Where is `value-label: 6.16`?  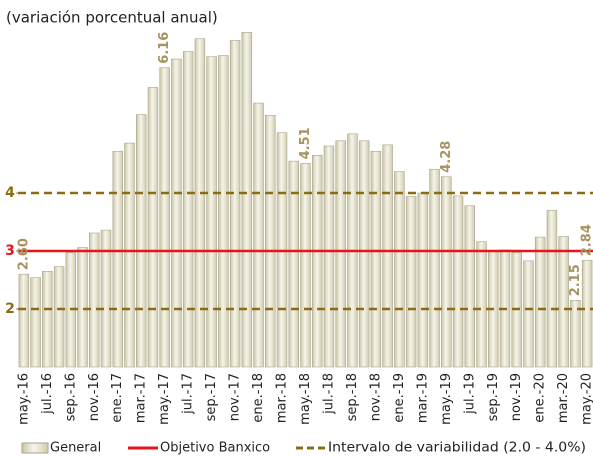
value-label: 6.16 is located at coordinates (164, 48).